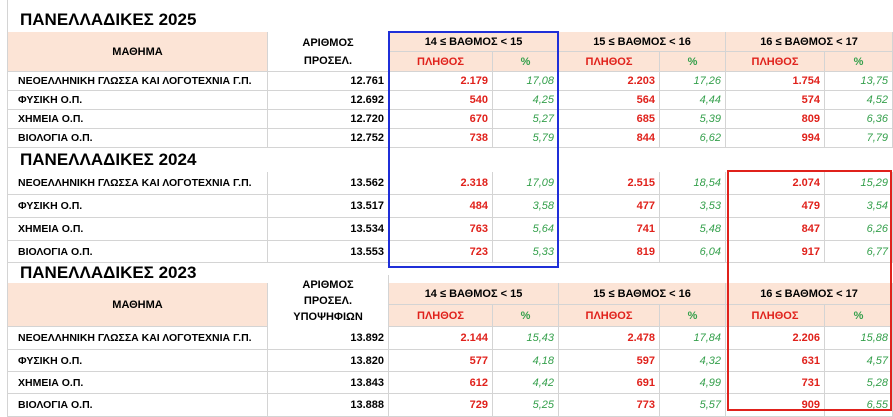 This screenshot has height=417, width=893. Describe the element at coordinates (859, 81) in the screenshot. I see `percent-cell: 13,75` at that location.